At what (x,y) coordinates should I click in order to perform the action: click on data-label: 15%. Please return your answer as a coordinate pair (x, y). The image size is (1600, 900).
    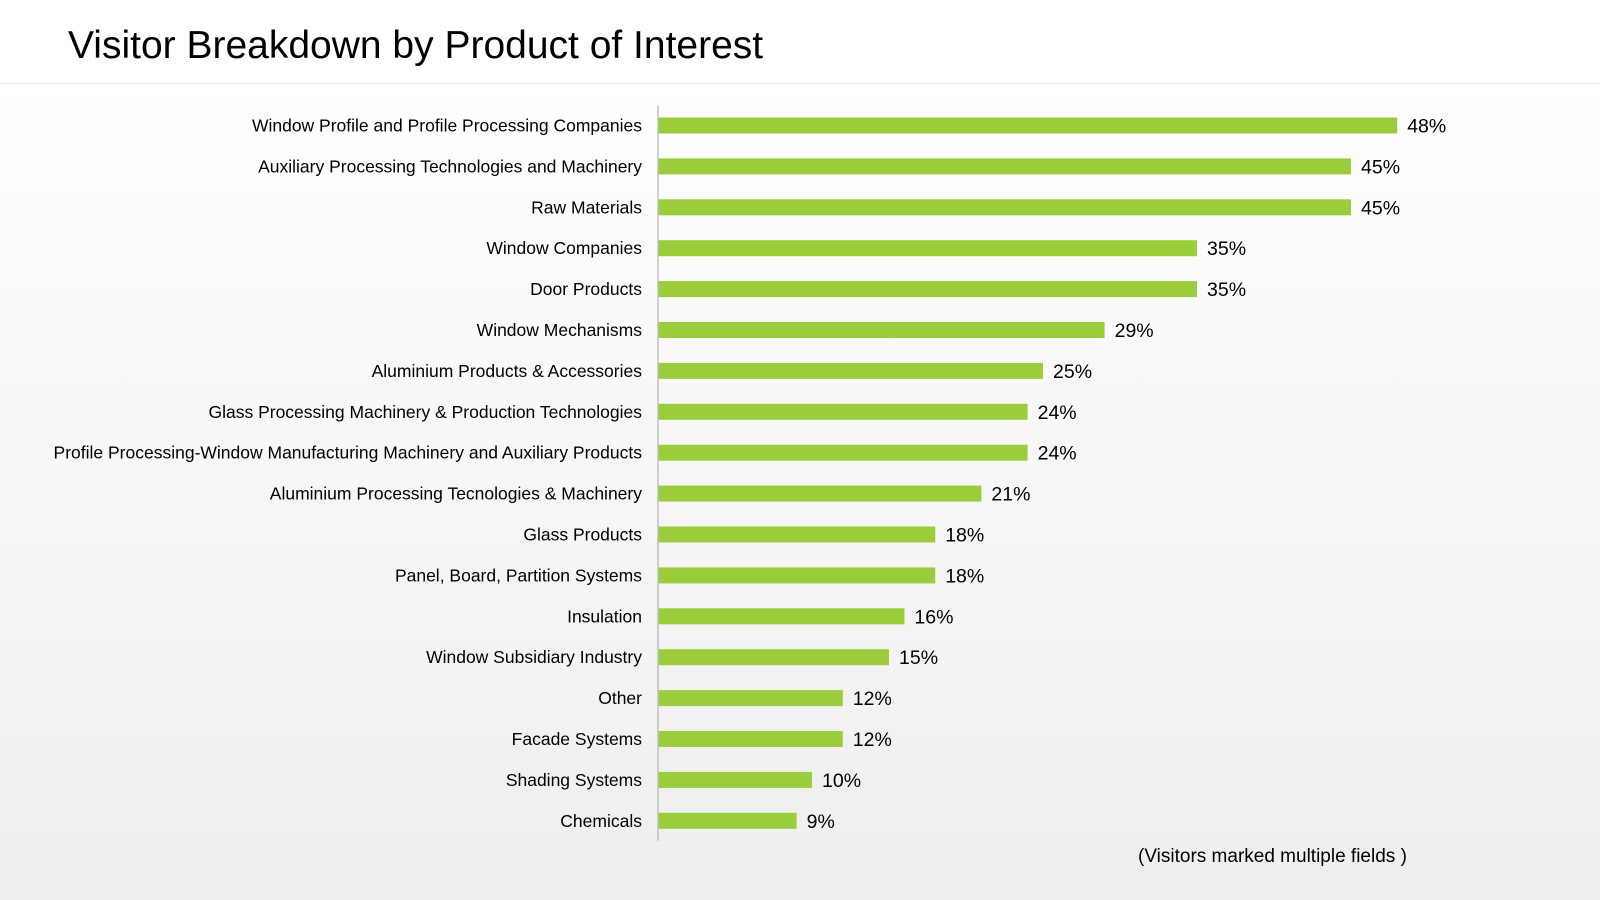
    Looking at the image, I should click on (918, 658).